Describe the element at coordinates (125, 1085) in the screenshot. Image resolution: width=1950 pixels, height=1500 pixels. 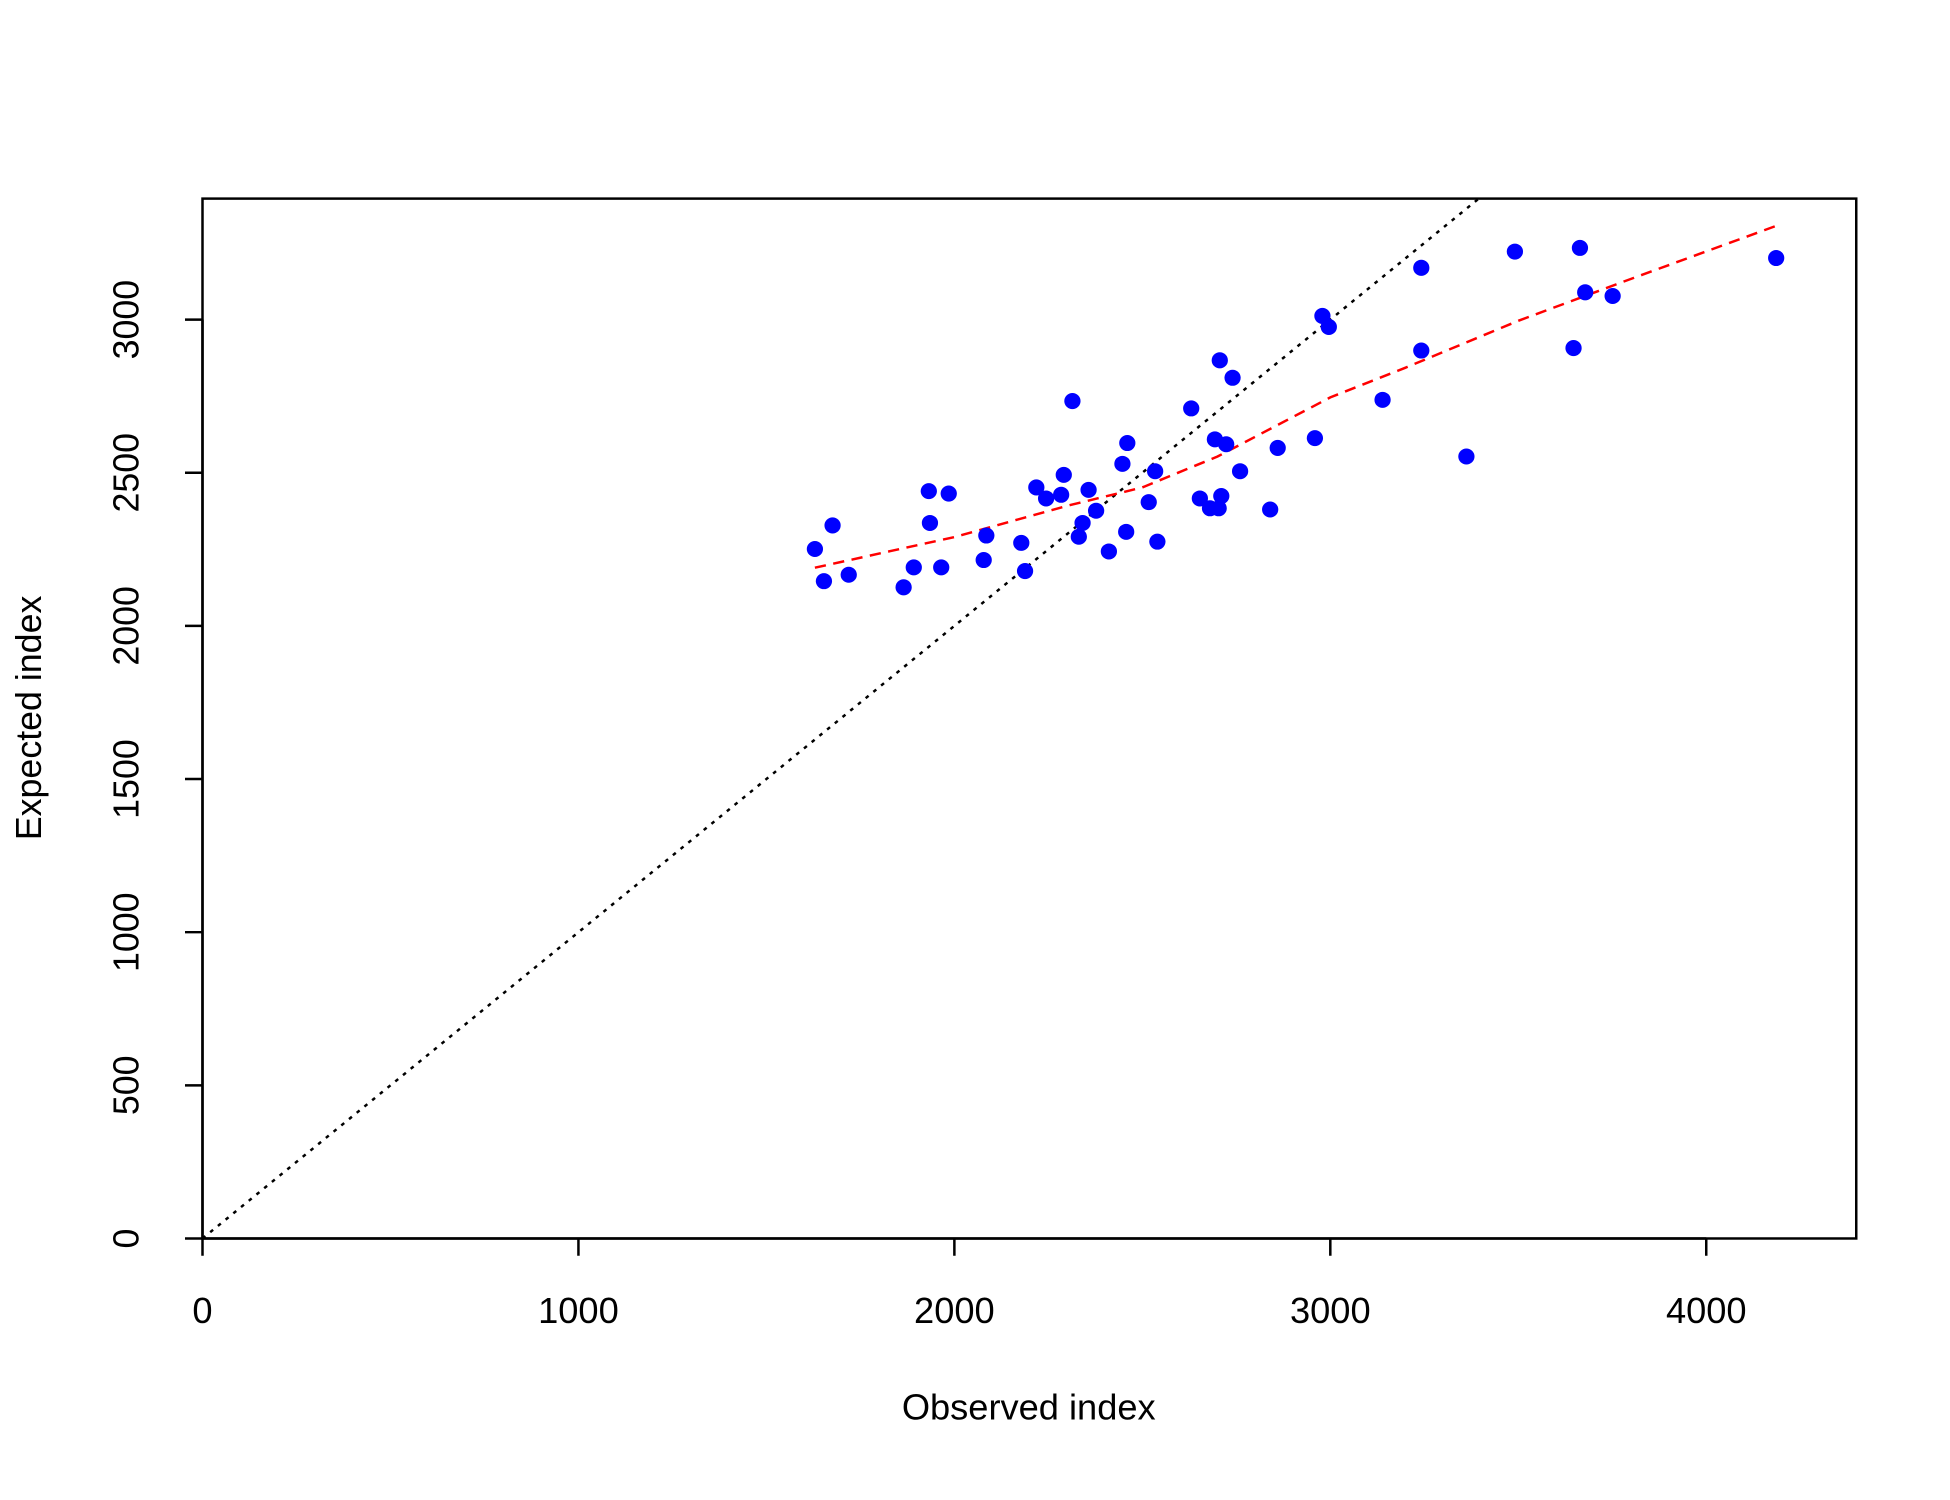
I see `y-tick-label: 500` at that location.